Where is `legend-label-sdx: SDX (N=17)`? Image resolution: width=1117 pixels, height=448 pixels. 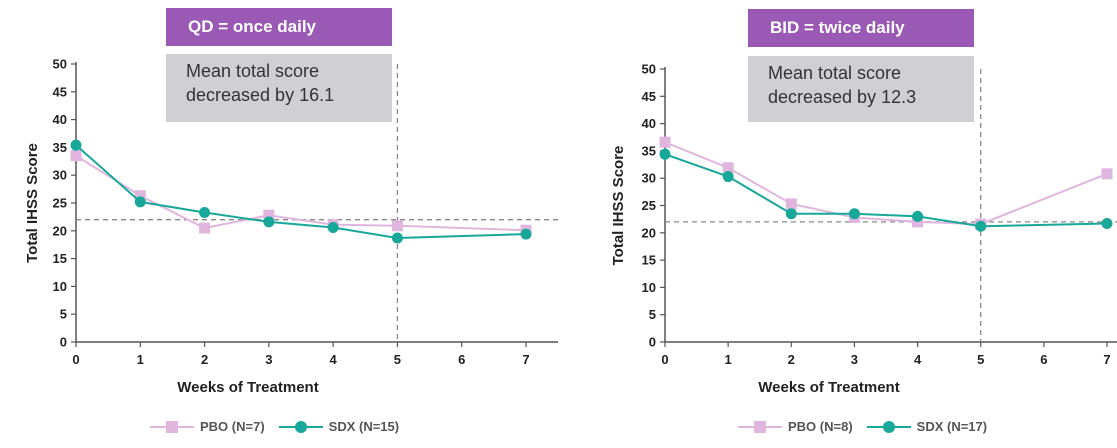 legend-label-sdx: SDX (N=17) is located at coordinates (952, 426).